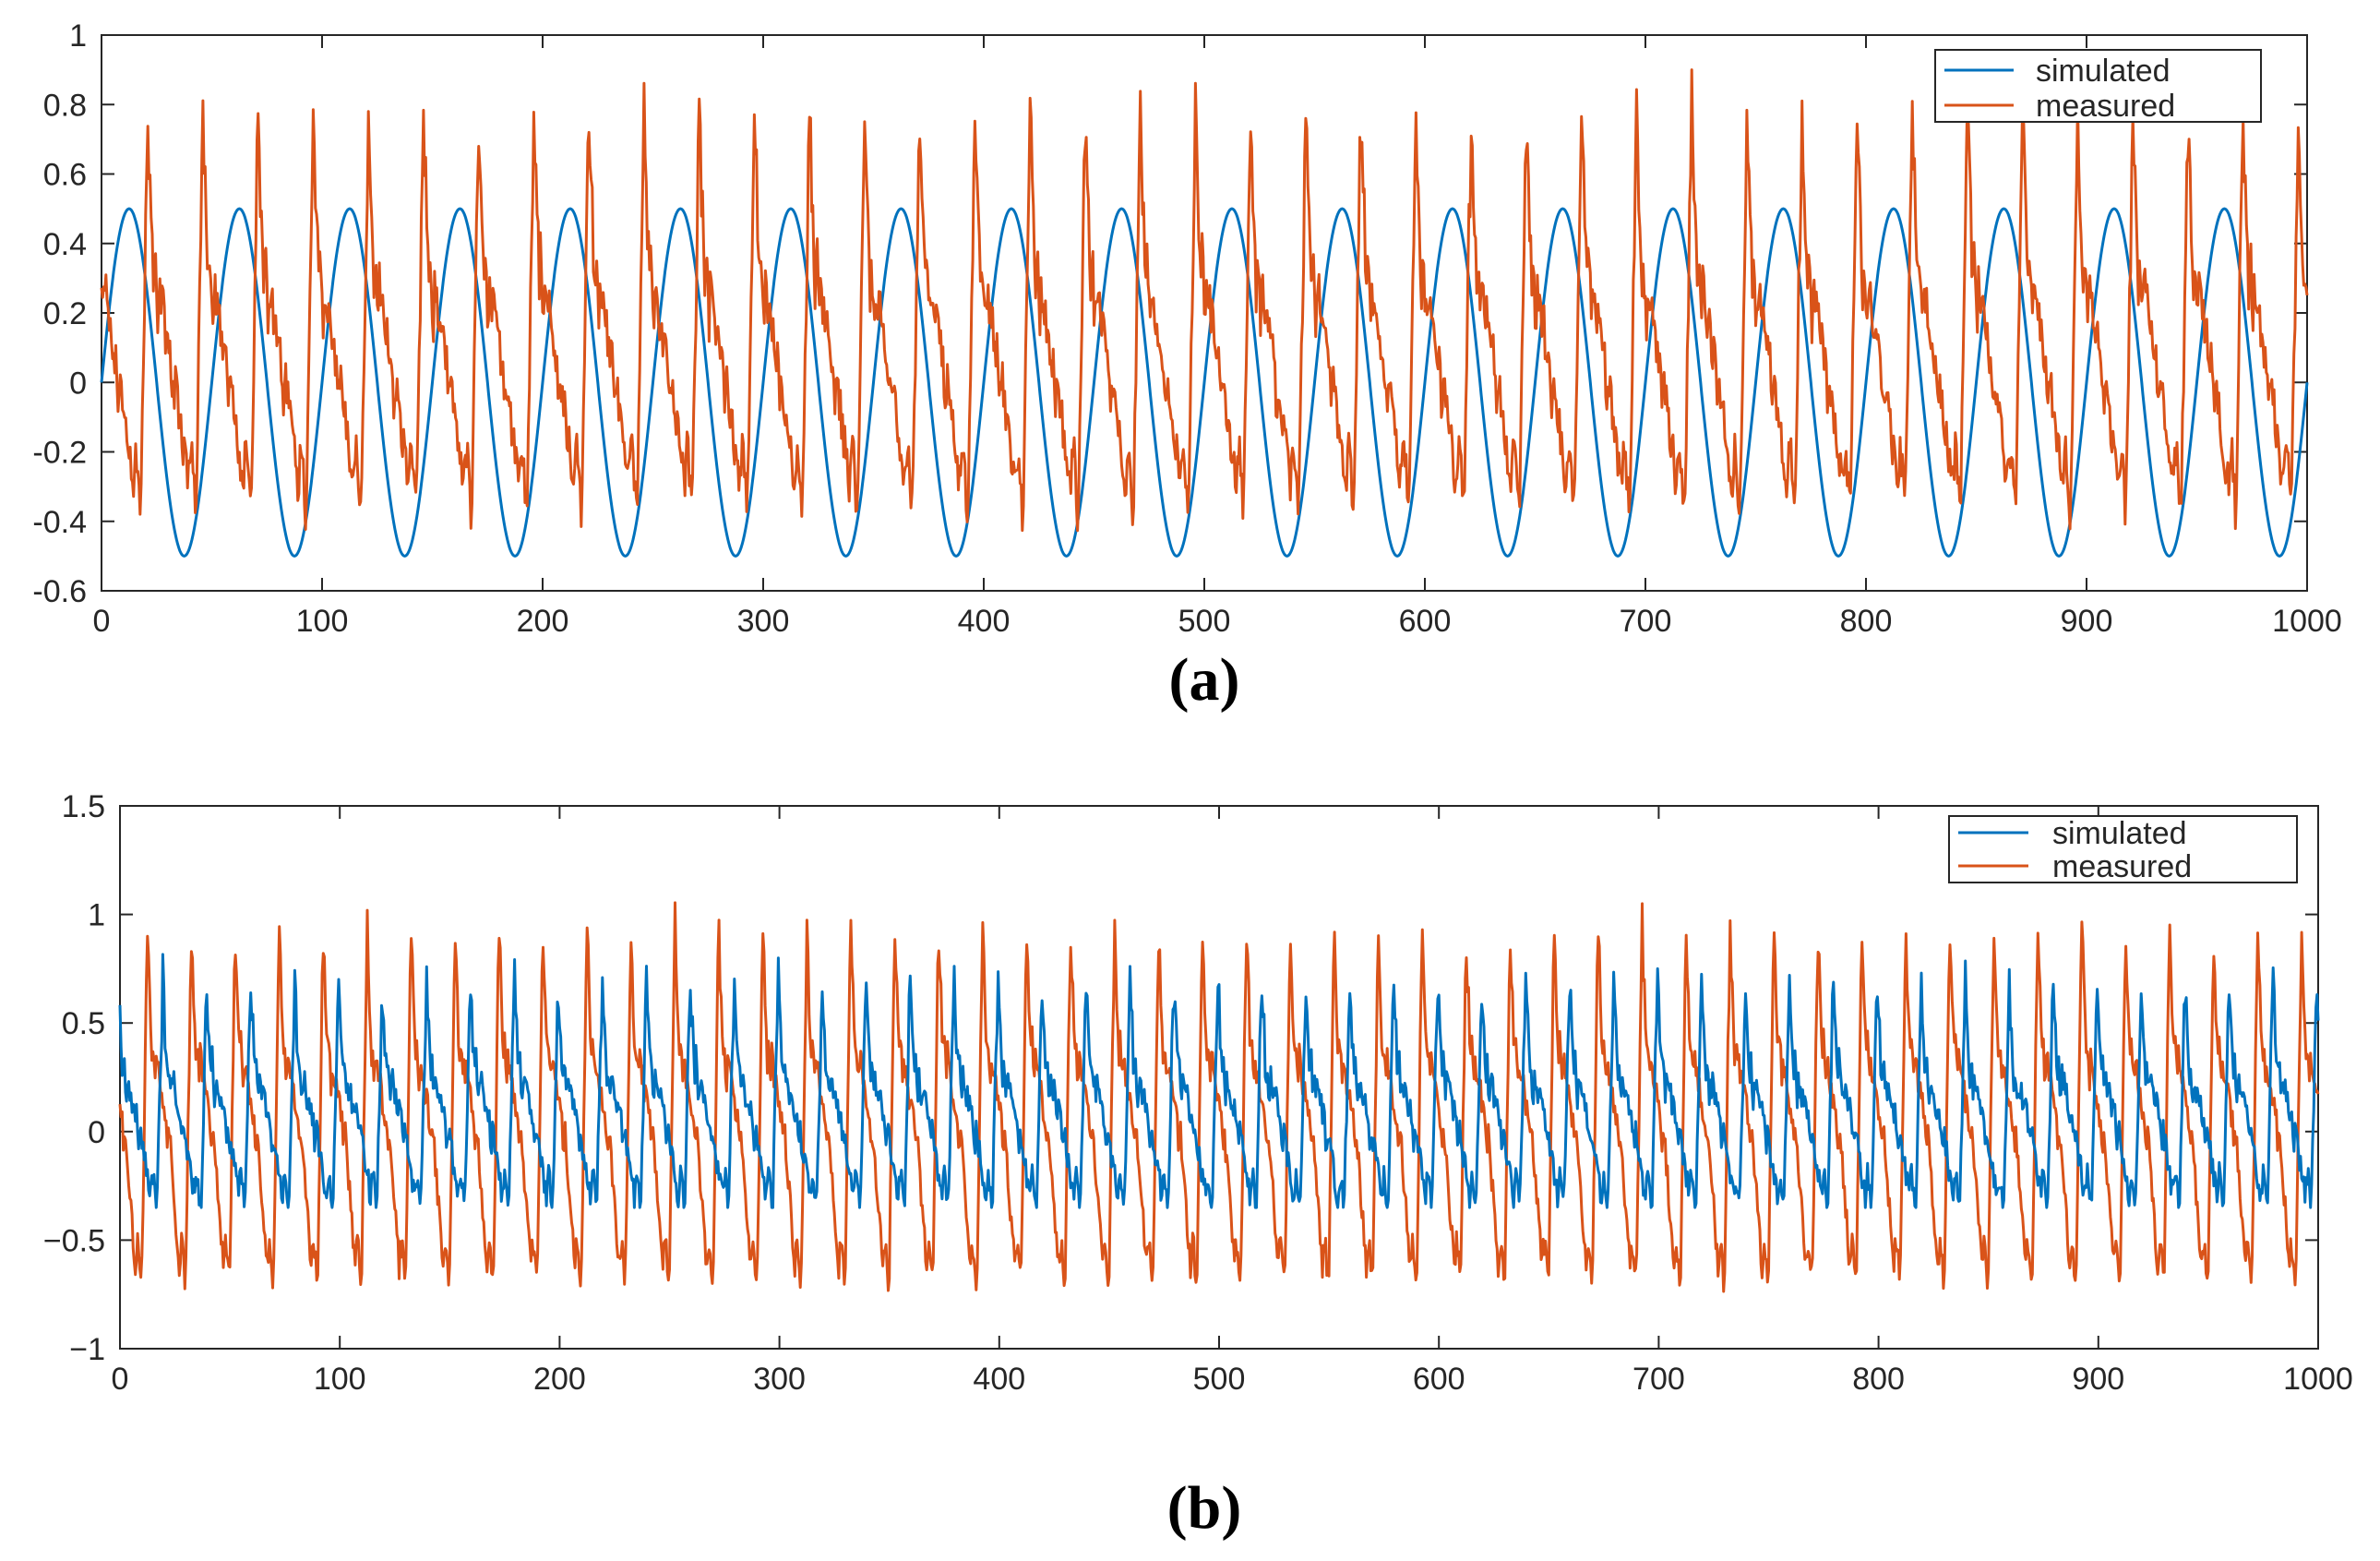 The width and height of the screenshot is (2380, 1561). Describe the element at coordinates (1204, 1508) in the screenshot. I see `panel-label-b: (b)` at that location.